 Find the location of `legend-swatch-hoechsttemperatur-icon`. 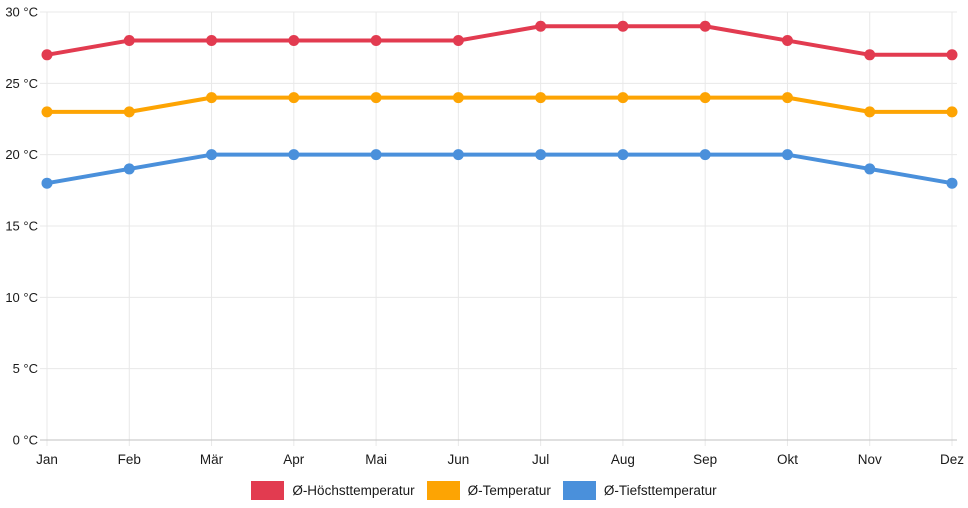

legend-swatch-hoechsttemperatur-icon is located at coordinates (268, 490).